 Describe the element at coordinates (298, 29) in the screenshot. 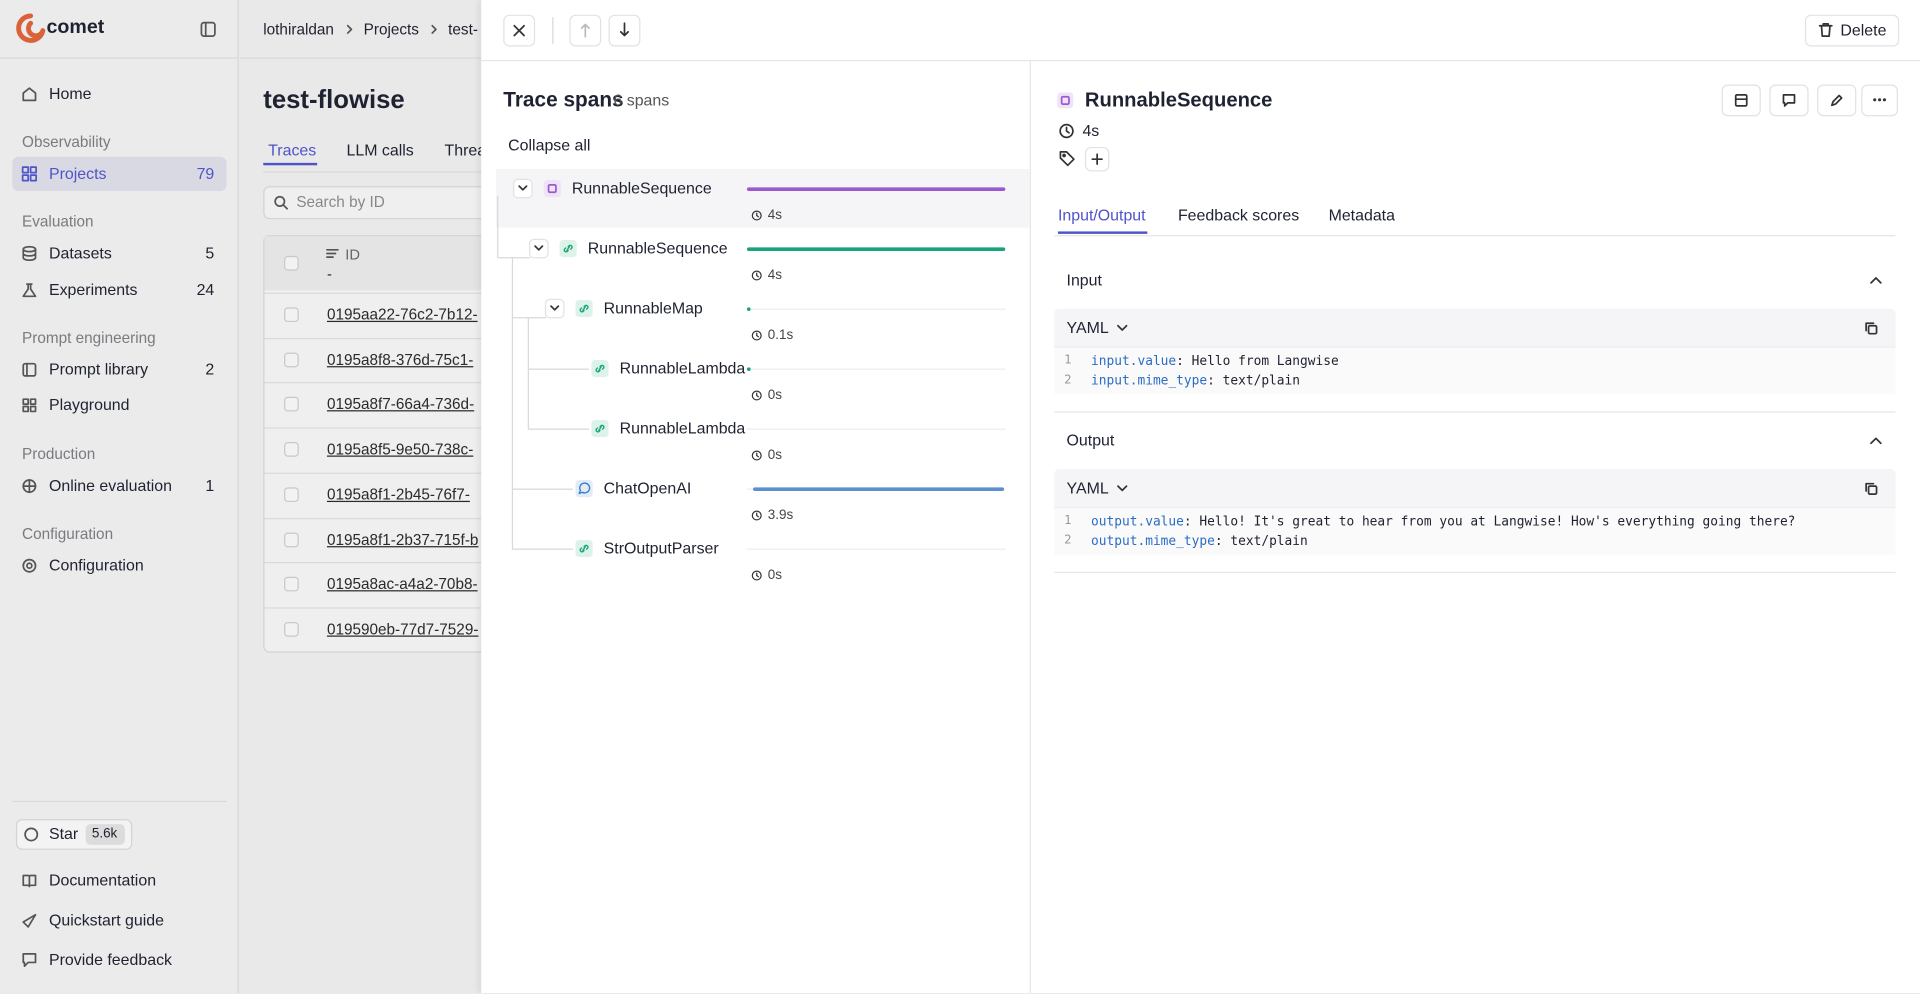

I see `breadcrumb: lothiraldan` at that location.